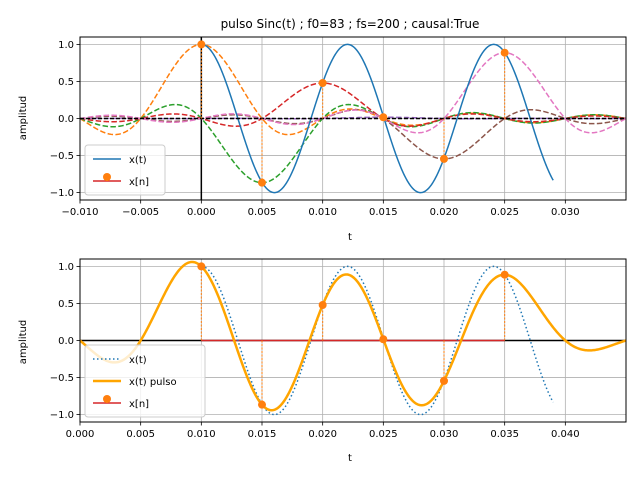 This screenshot has width=640, height=480. I want to click on legend: x(t) x(t) pulso x[n], so click(145, 381).